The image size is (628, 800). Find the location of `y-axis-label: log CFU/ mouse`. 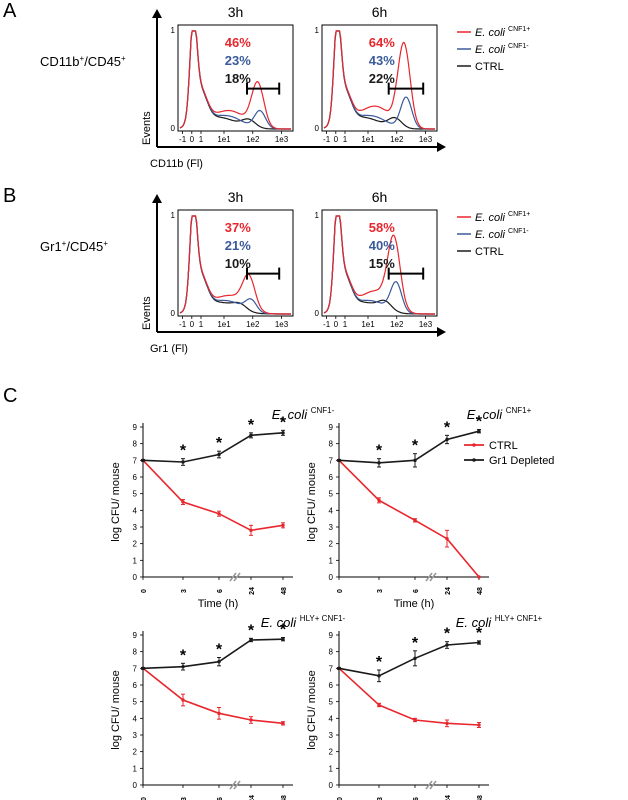

y-axis-label: log CFU/ mouse is located at coordinates (312, 709).